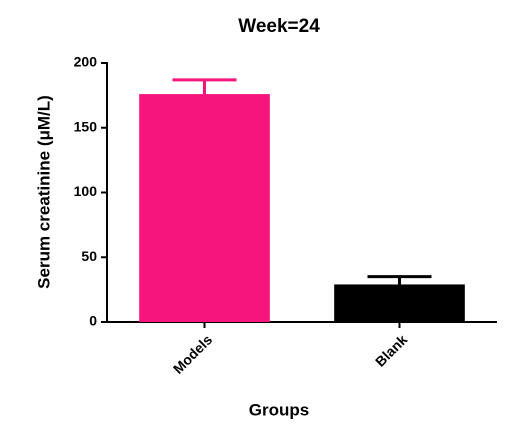  Describe the element at coordinates (86, 62) in the screenshot. I see `y-tick-label: 200` at that location.